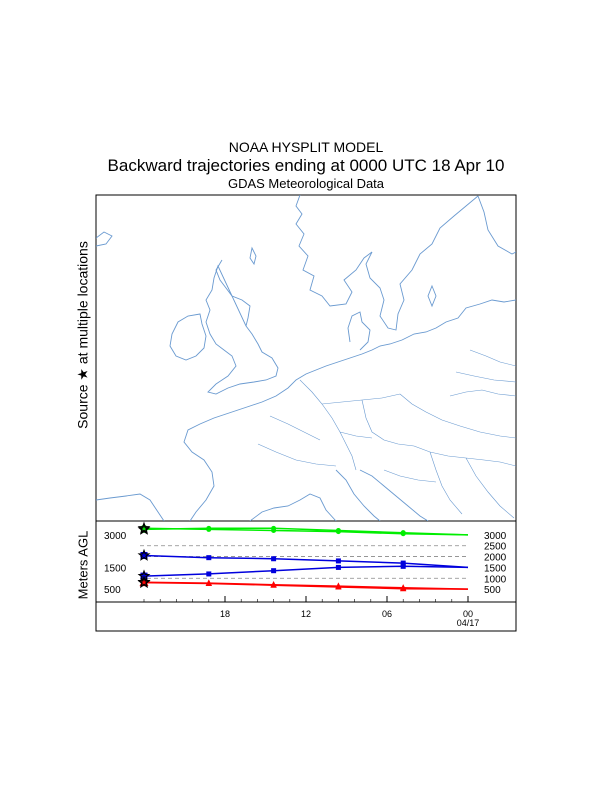 The height and width of the screenshot is (792, 612). I want to click on finland-coast, so click(496, 225).